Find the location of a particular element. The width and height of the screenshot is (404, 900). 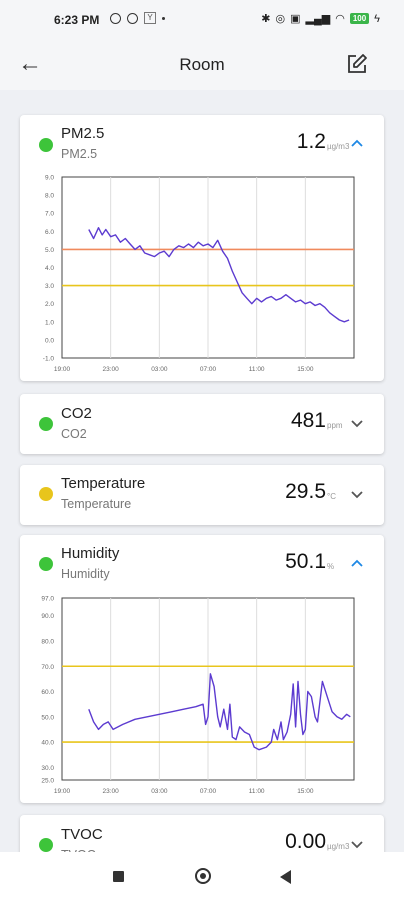

sensor-value: 0.00 µg/m3 is located at coordinates (317, 841).